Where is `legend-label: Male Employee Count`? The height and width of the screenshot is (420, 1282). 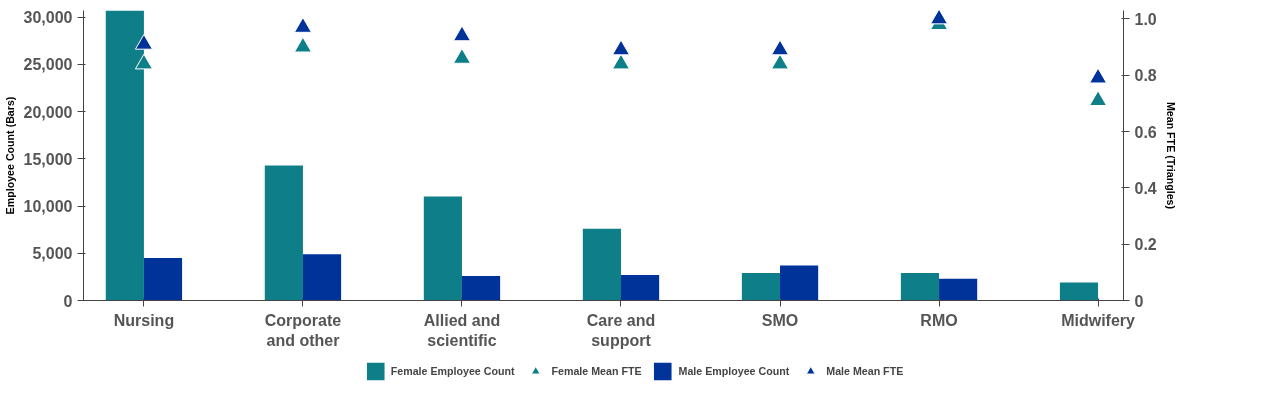 legend-label: Male Employee Count is located at coordinates (734, 371).